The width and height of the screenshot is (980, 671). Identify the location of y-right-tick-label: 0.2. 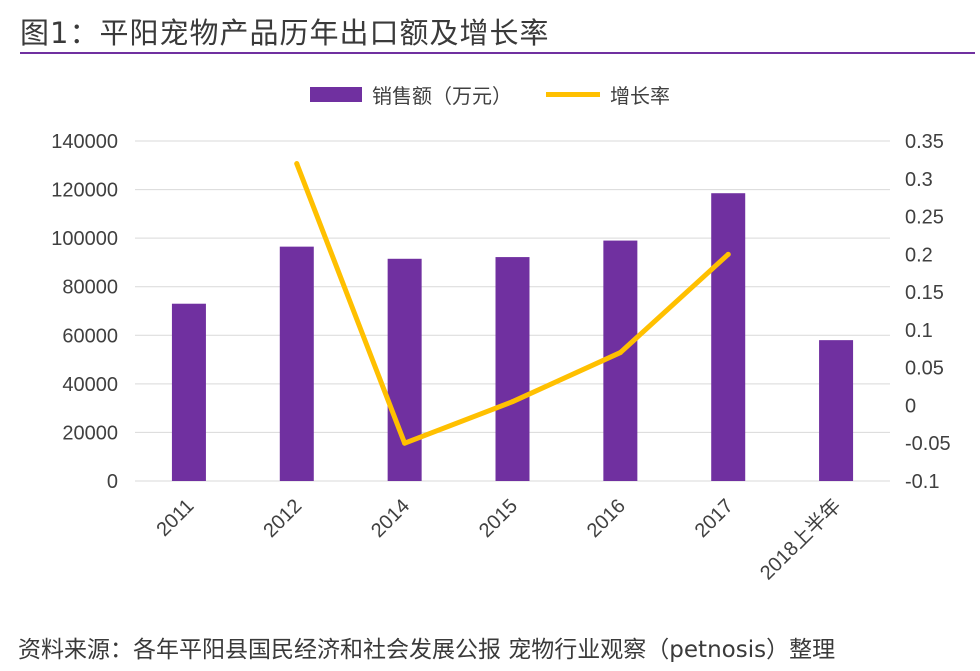
(919, 255).